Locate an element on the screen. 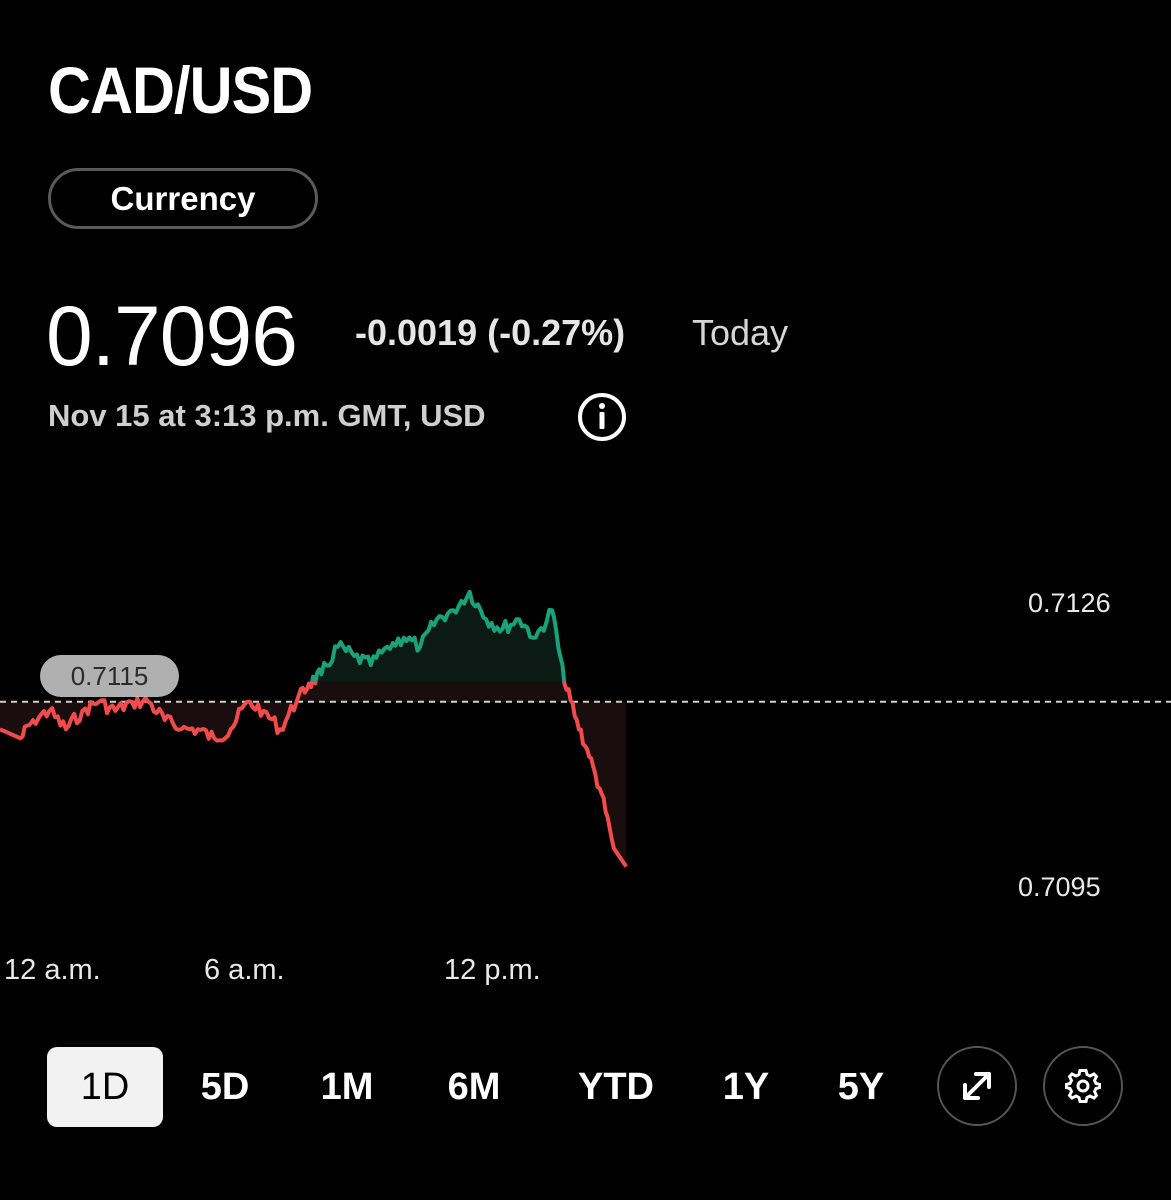  y-tick-label: 0.7095 is located at coordinates (1059, 887).